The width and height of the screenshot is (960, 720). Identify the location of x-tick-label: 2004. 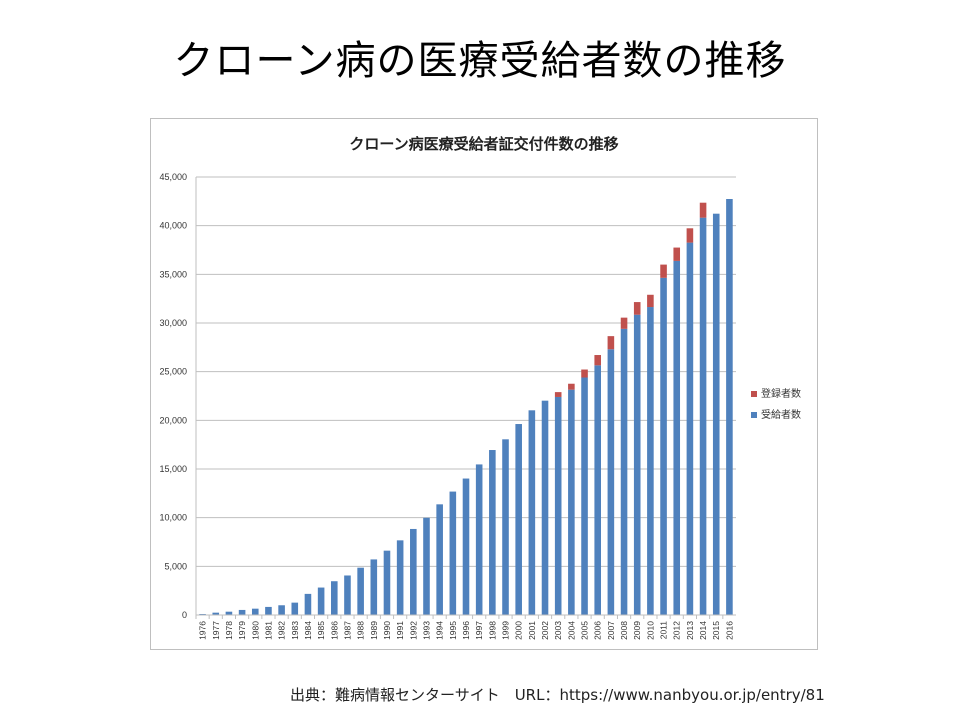
(571, 630).